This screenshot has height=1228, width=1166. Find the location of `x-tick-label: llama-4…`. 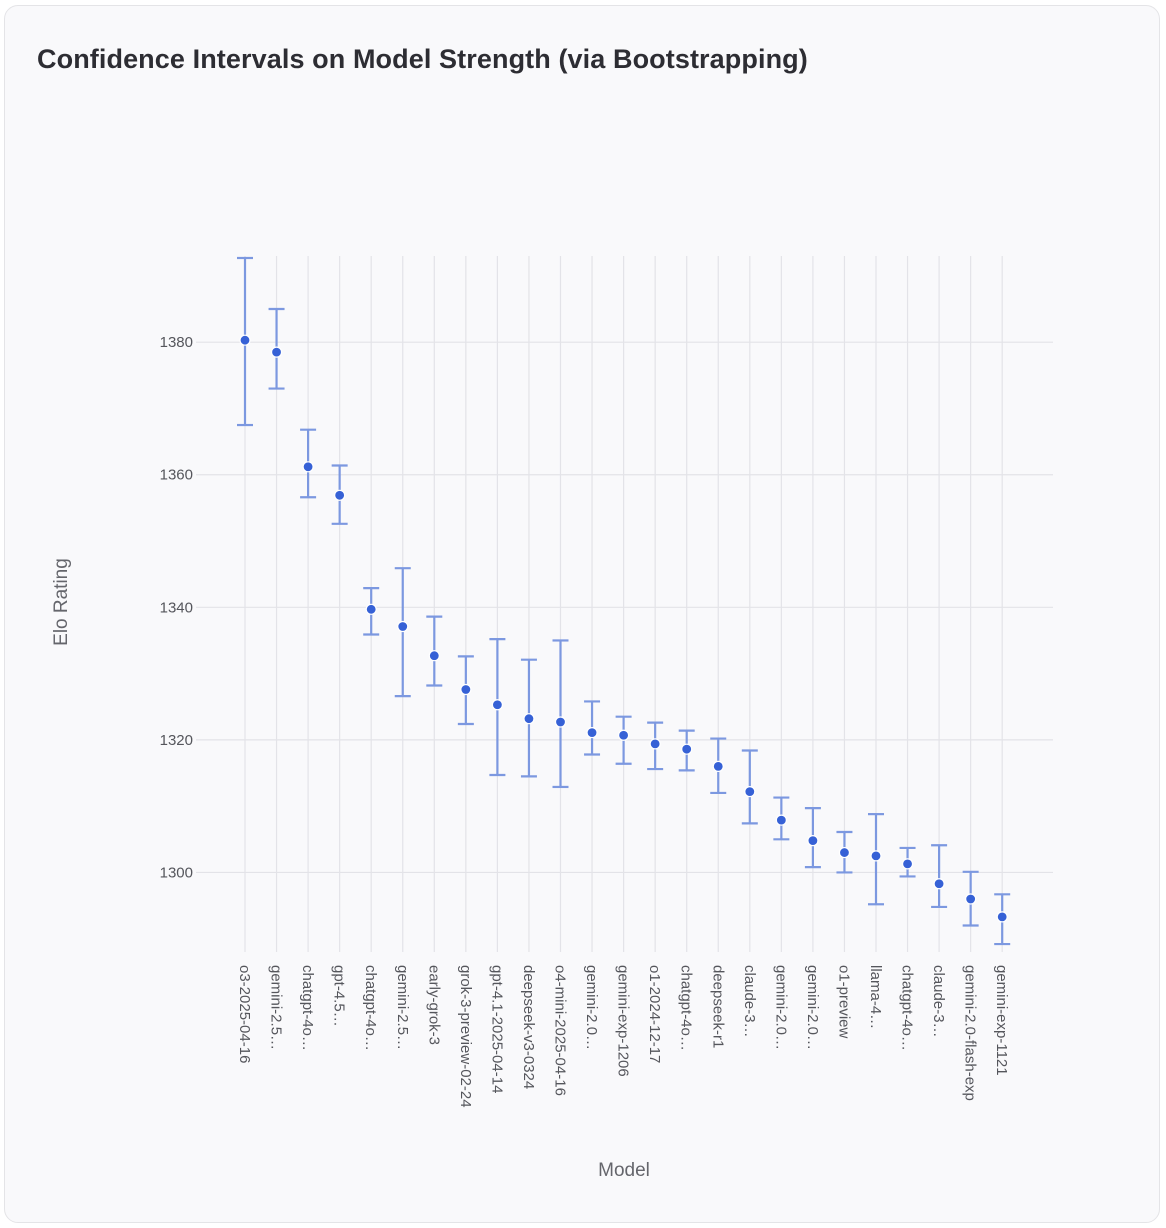

x-tick-label: llama-4… is located at coordinates (875, 997).